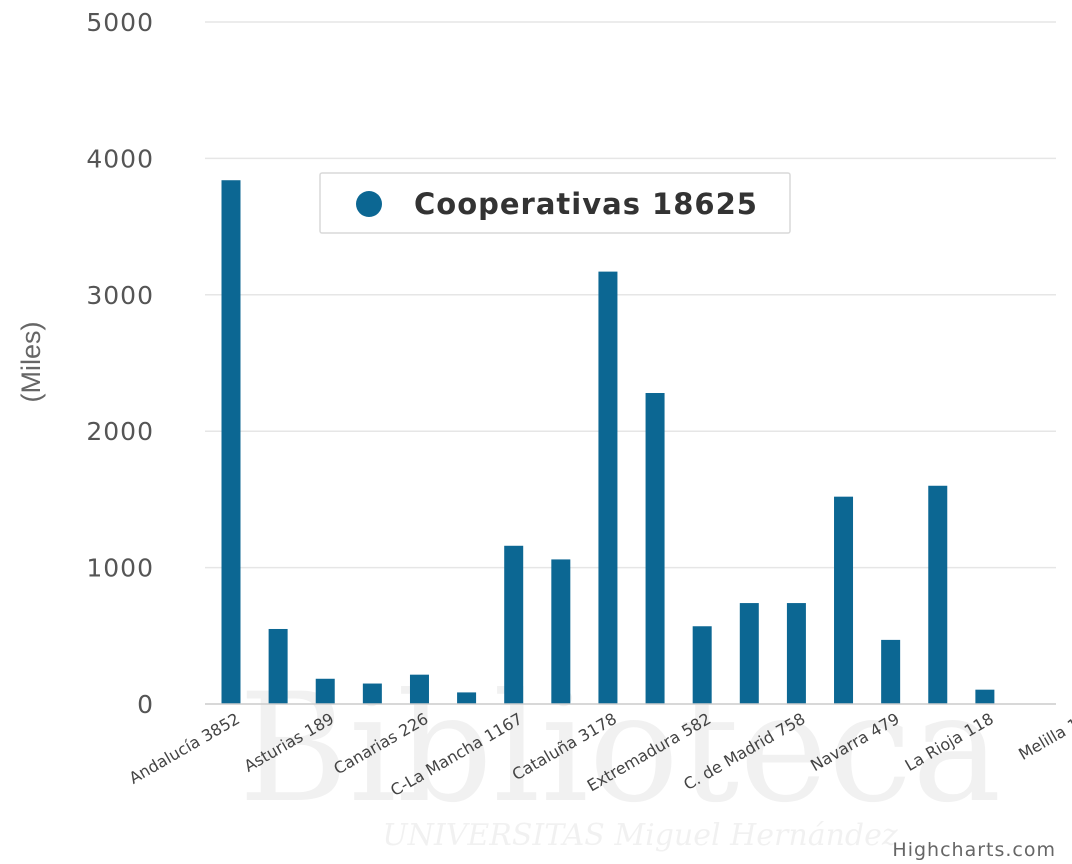 The image size is (1072, 864). What do you see at coordinates (1043, 736) in the screenshot?
I see `x-tick-label: Melilla 14` at bounding box center [1043, 736].